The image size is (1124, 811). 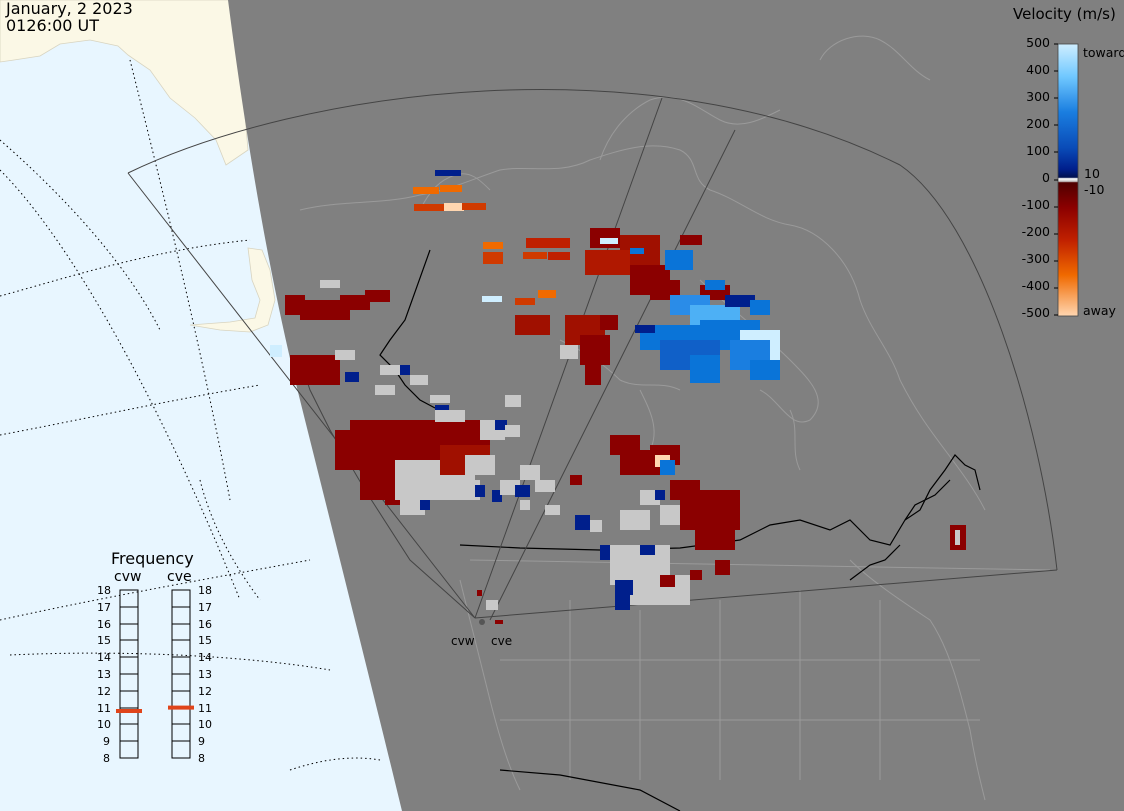 I want to click on legend-tick: 500, so click(x=1038, y=42).